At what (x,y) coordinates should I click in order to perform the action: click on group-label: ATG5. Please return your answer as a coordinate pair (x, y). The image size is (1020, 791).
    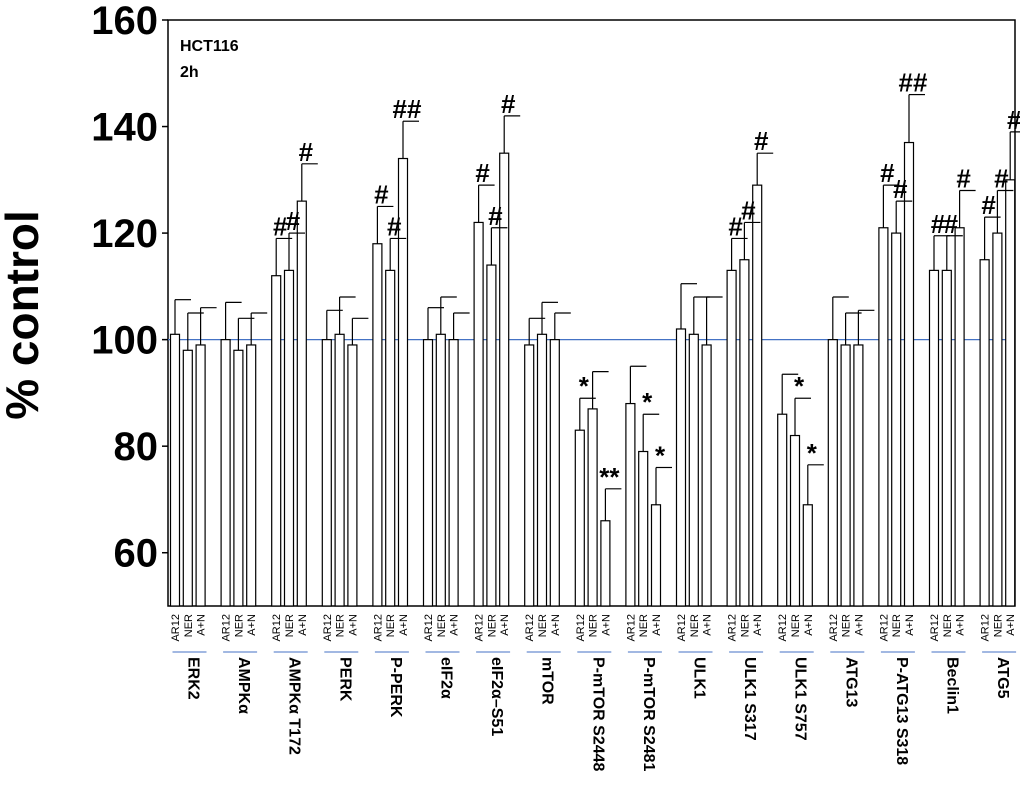
    Looking at the image, I should click on (1002, 678).